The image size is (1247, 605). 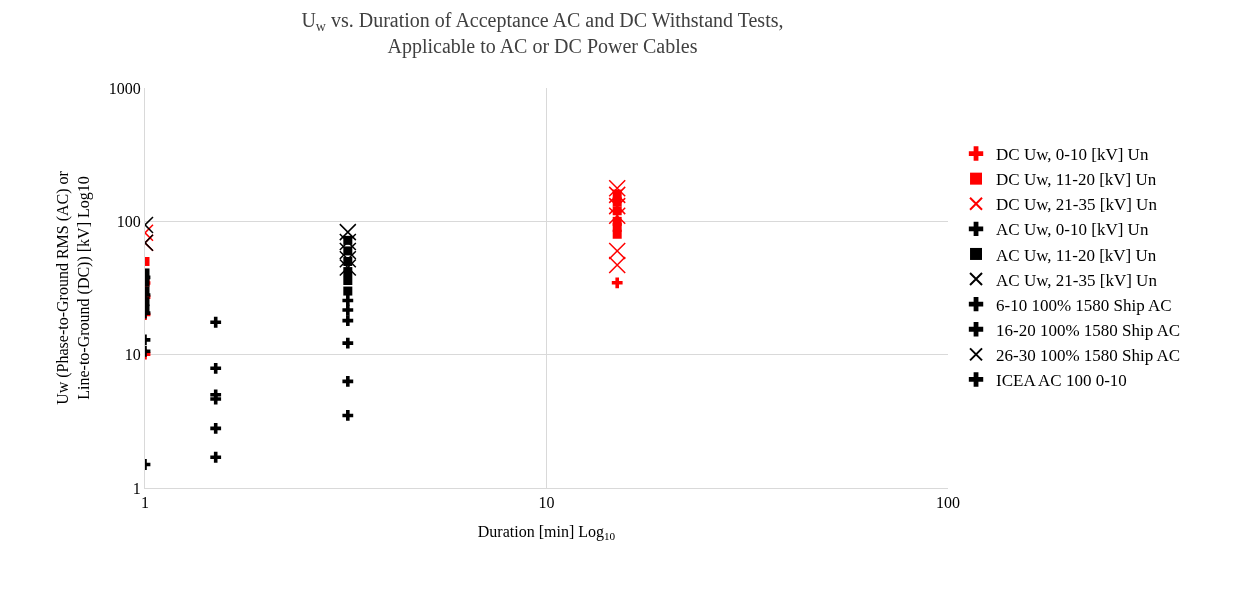 What do you see at coordinates (1076, 255) in the screenshot?
I see `legend-label: AC Uw, 11-20 [kV] Un` at bounding box center [1076, 255].